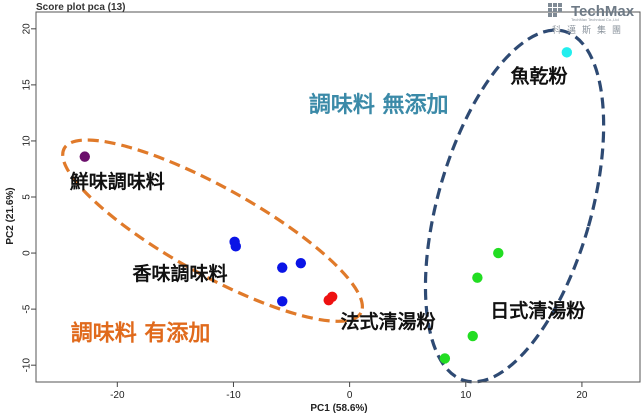  Describe the element at coordinates (555, 10) in the screenshot. I see `techmax-logo-icon` at that location.